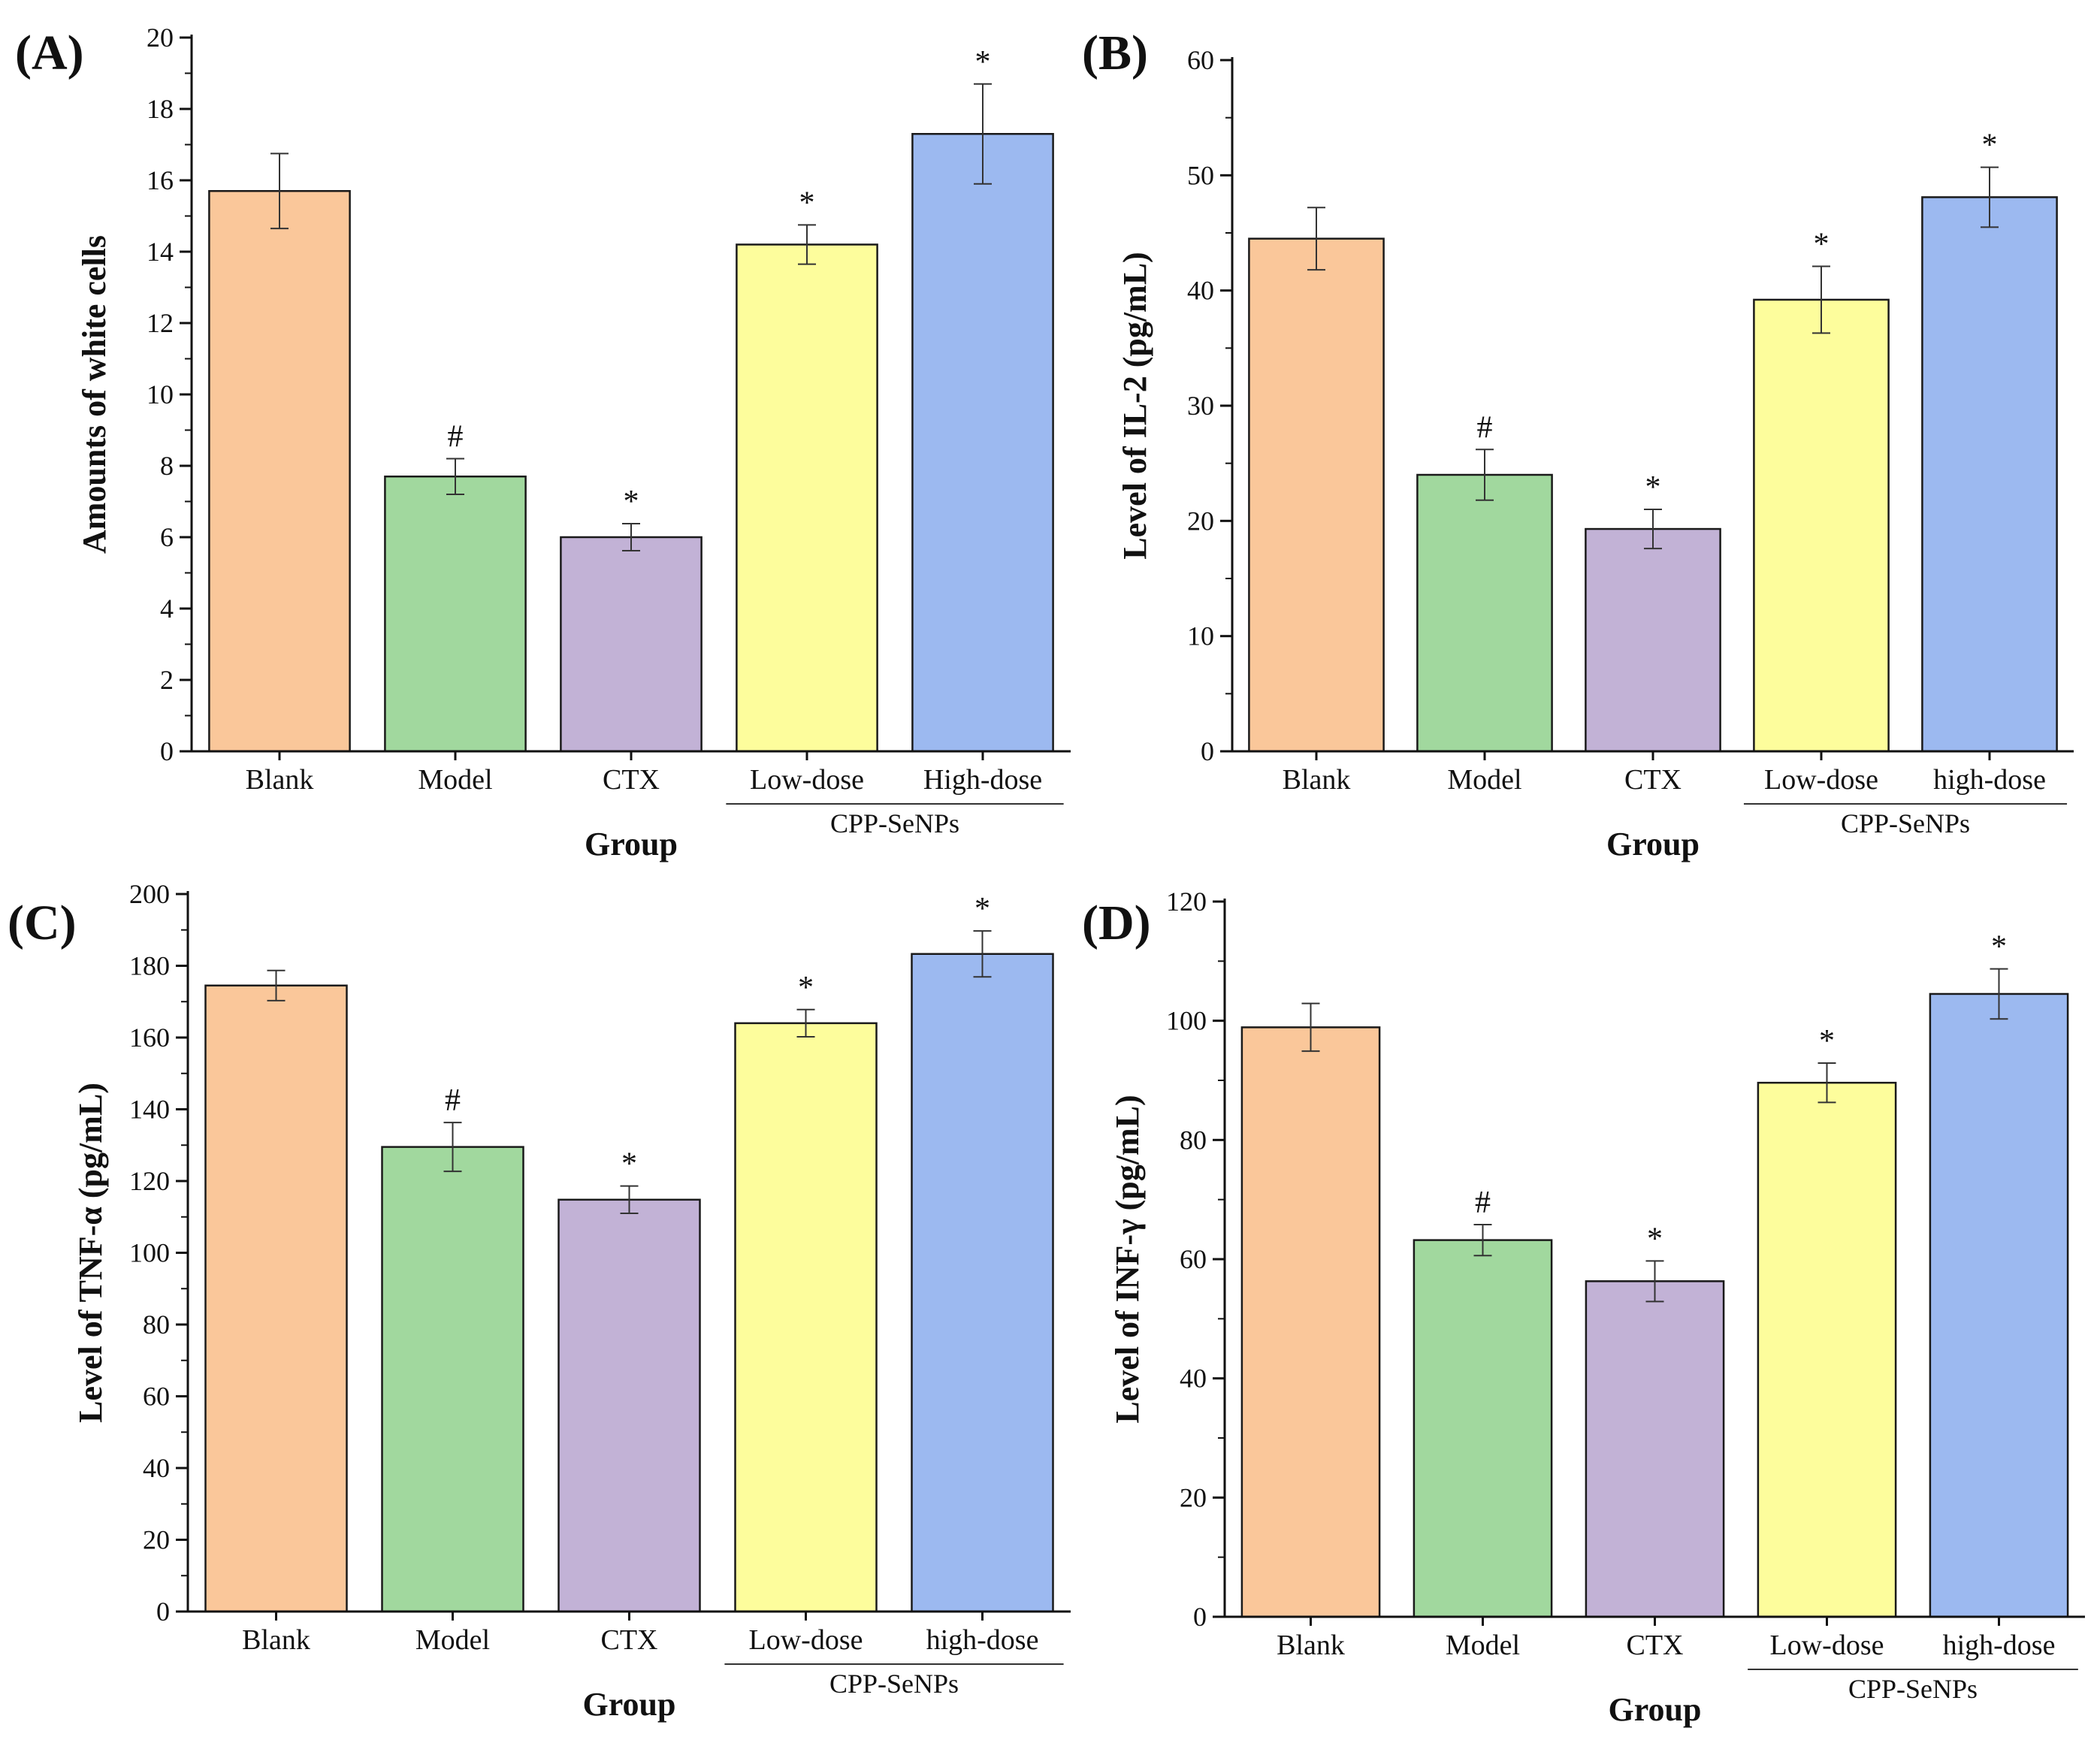 The width and height of the screenshot is (2100, 1743). I want to click on panel-label-c: (C), so click(42, 923).